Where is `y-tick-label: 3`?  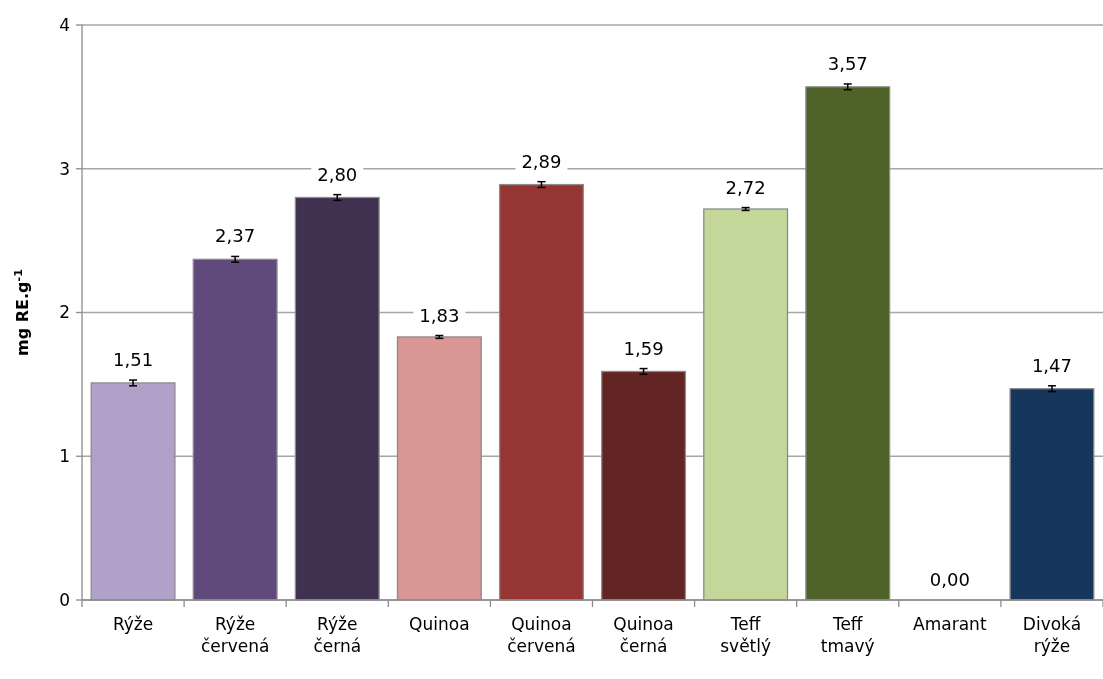
y-tick-label: 3 is located at coordinates (64, 168).